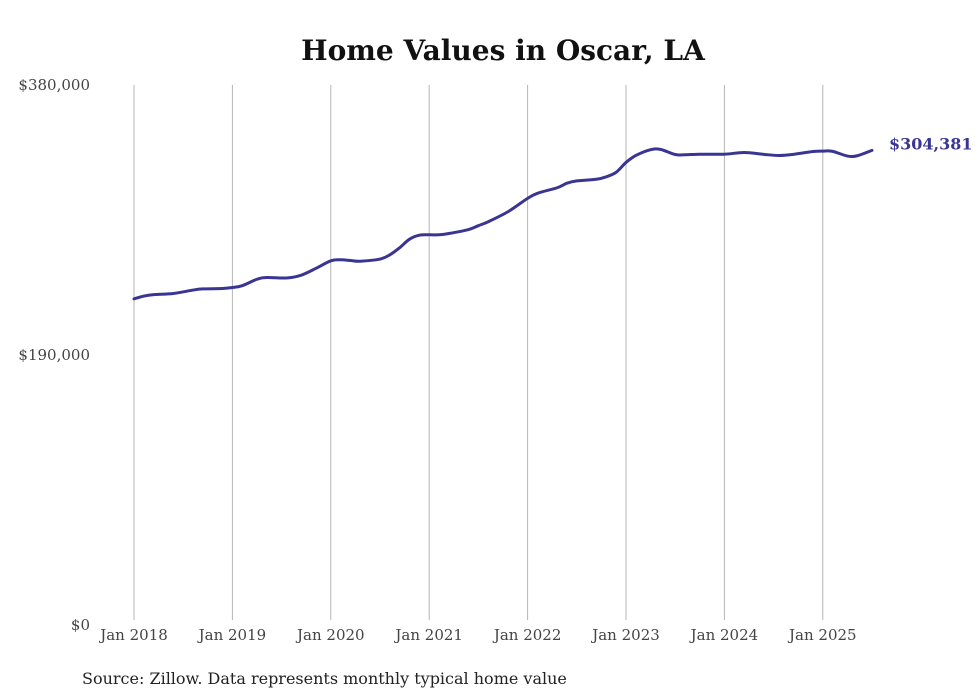 Image resolution: width=980 pixels, height=699 pixels. I want to click on end-value-label: $304,381, so click(931, 143).